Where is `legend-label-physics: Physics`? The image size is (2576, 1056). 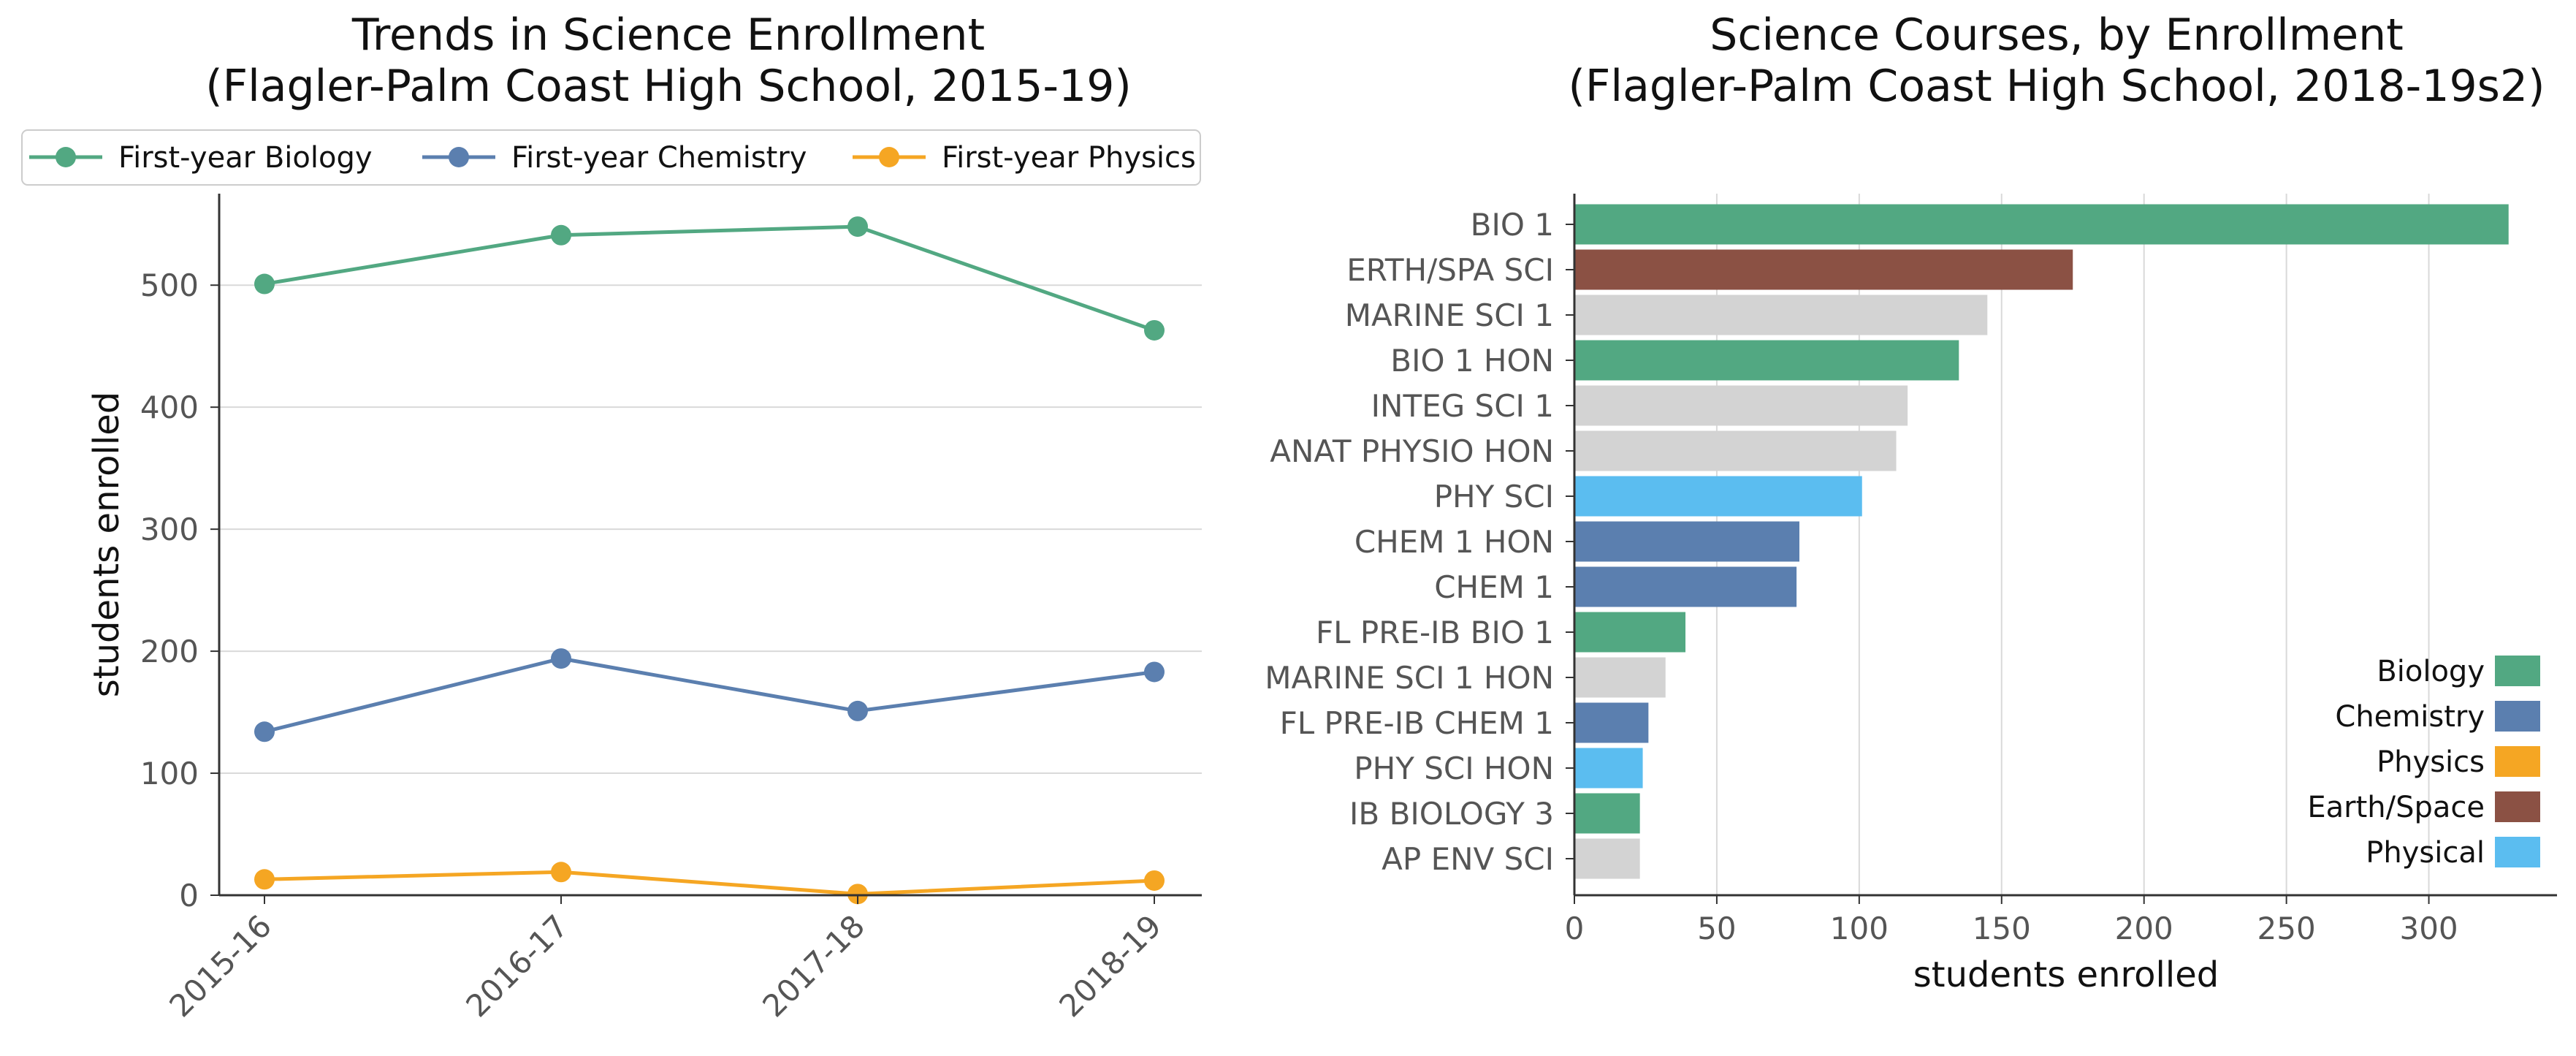
legend-label-physics: Physics is located at coordinates (2431, 762).